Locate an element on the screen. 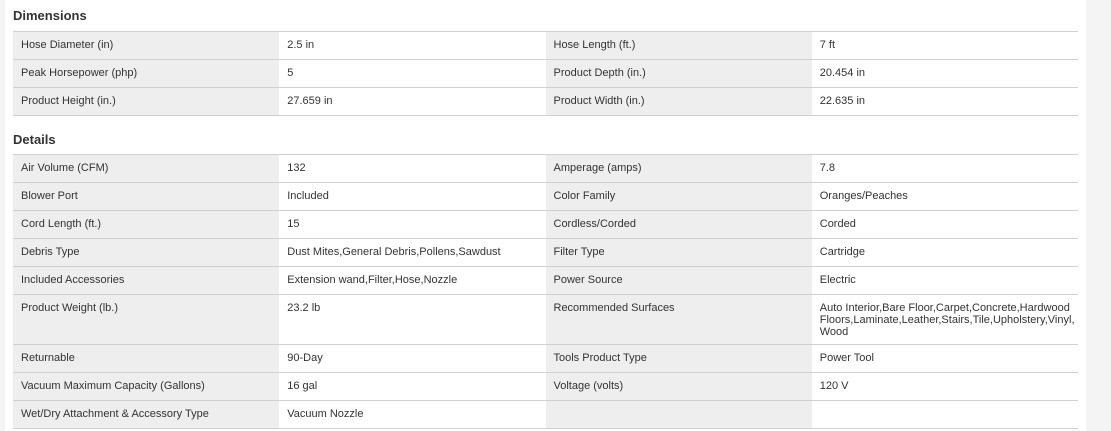 The image size is (1111, 431). spec-label: Hose Length (ft.) is located at coordinates (678, 45).